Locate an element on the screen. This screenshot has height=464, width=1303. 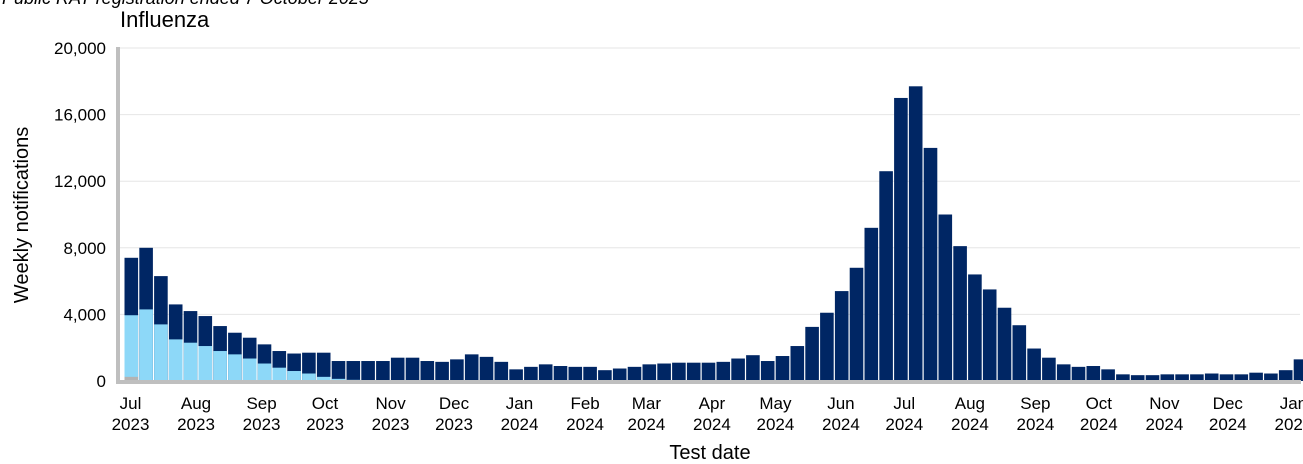
x-tick-month: Feb is located at coordinates (584, 403).